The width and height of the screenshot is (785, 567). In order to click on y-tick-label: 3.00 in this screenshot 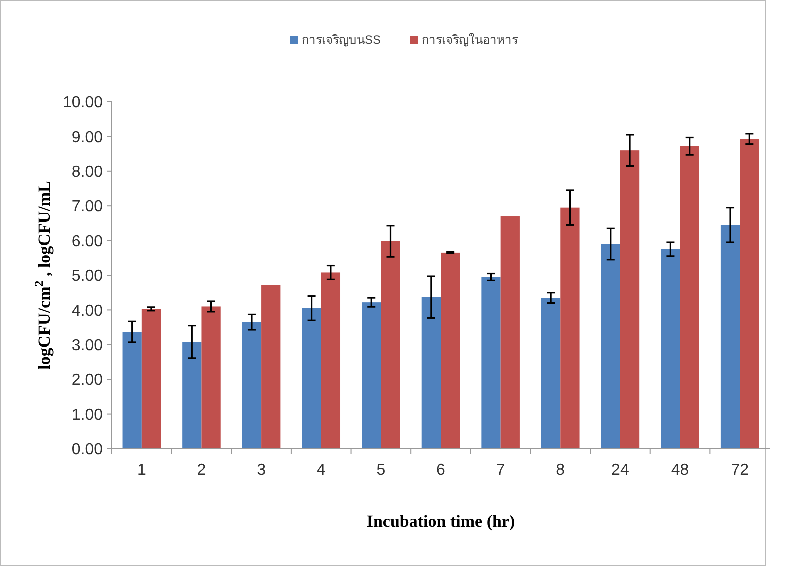, I will do `click(88, 346)`.